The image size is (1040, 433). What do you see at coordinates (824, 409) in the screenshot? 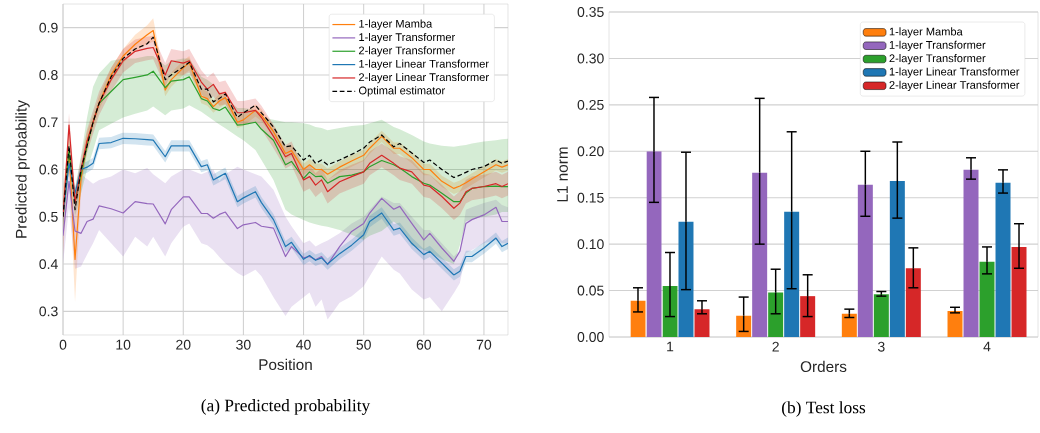
I see `text: (b) Test loss` at bounding box center [824, 409].